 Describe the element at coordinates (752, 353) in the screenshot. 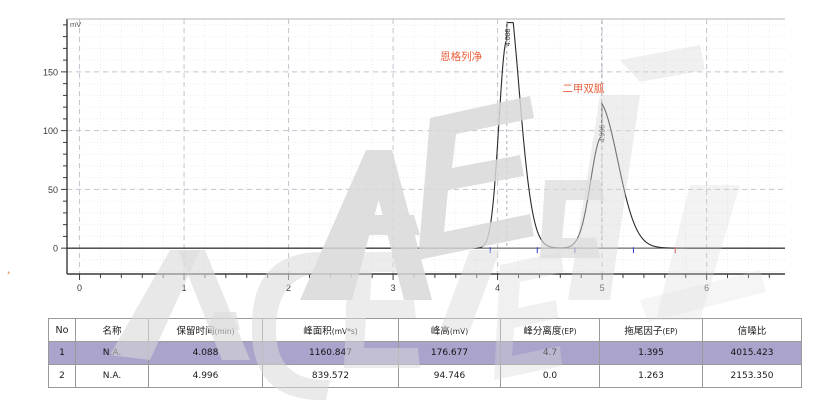

I see `cell-sn: 4015.423` at that location.